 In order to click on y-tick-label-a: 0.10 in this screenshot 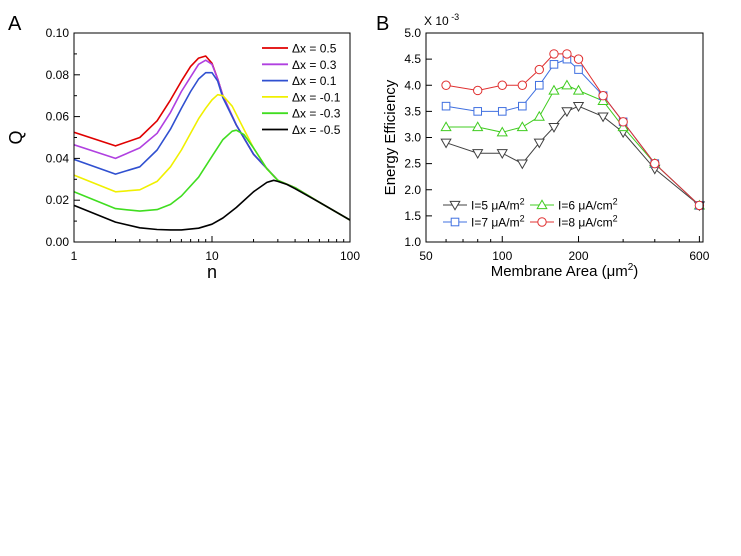, I will do `click(58, 33)`.